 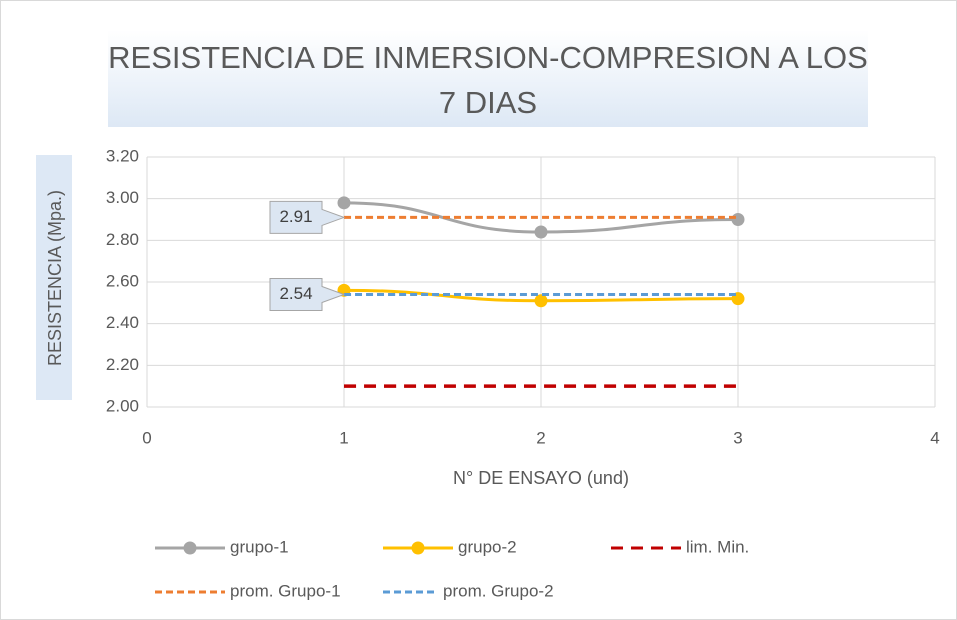 I want to click on data-label: 2.91, so click(x=295, y=216).